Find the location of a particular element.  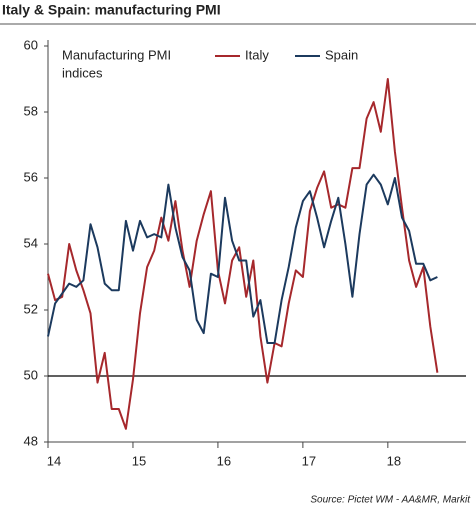

x-tick-label: 18 is located at coordinates (394, 460).